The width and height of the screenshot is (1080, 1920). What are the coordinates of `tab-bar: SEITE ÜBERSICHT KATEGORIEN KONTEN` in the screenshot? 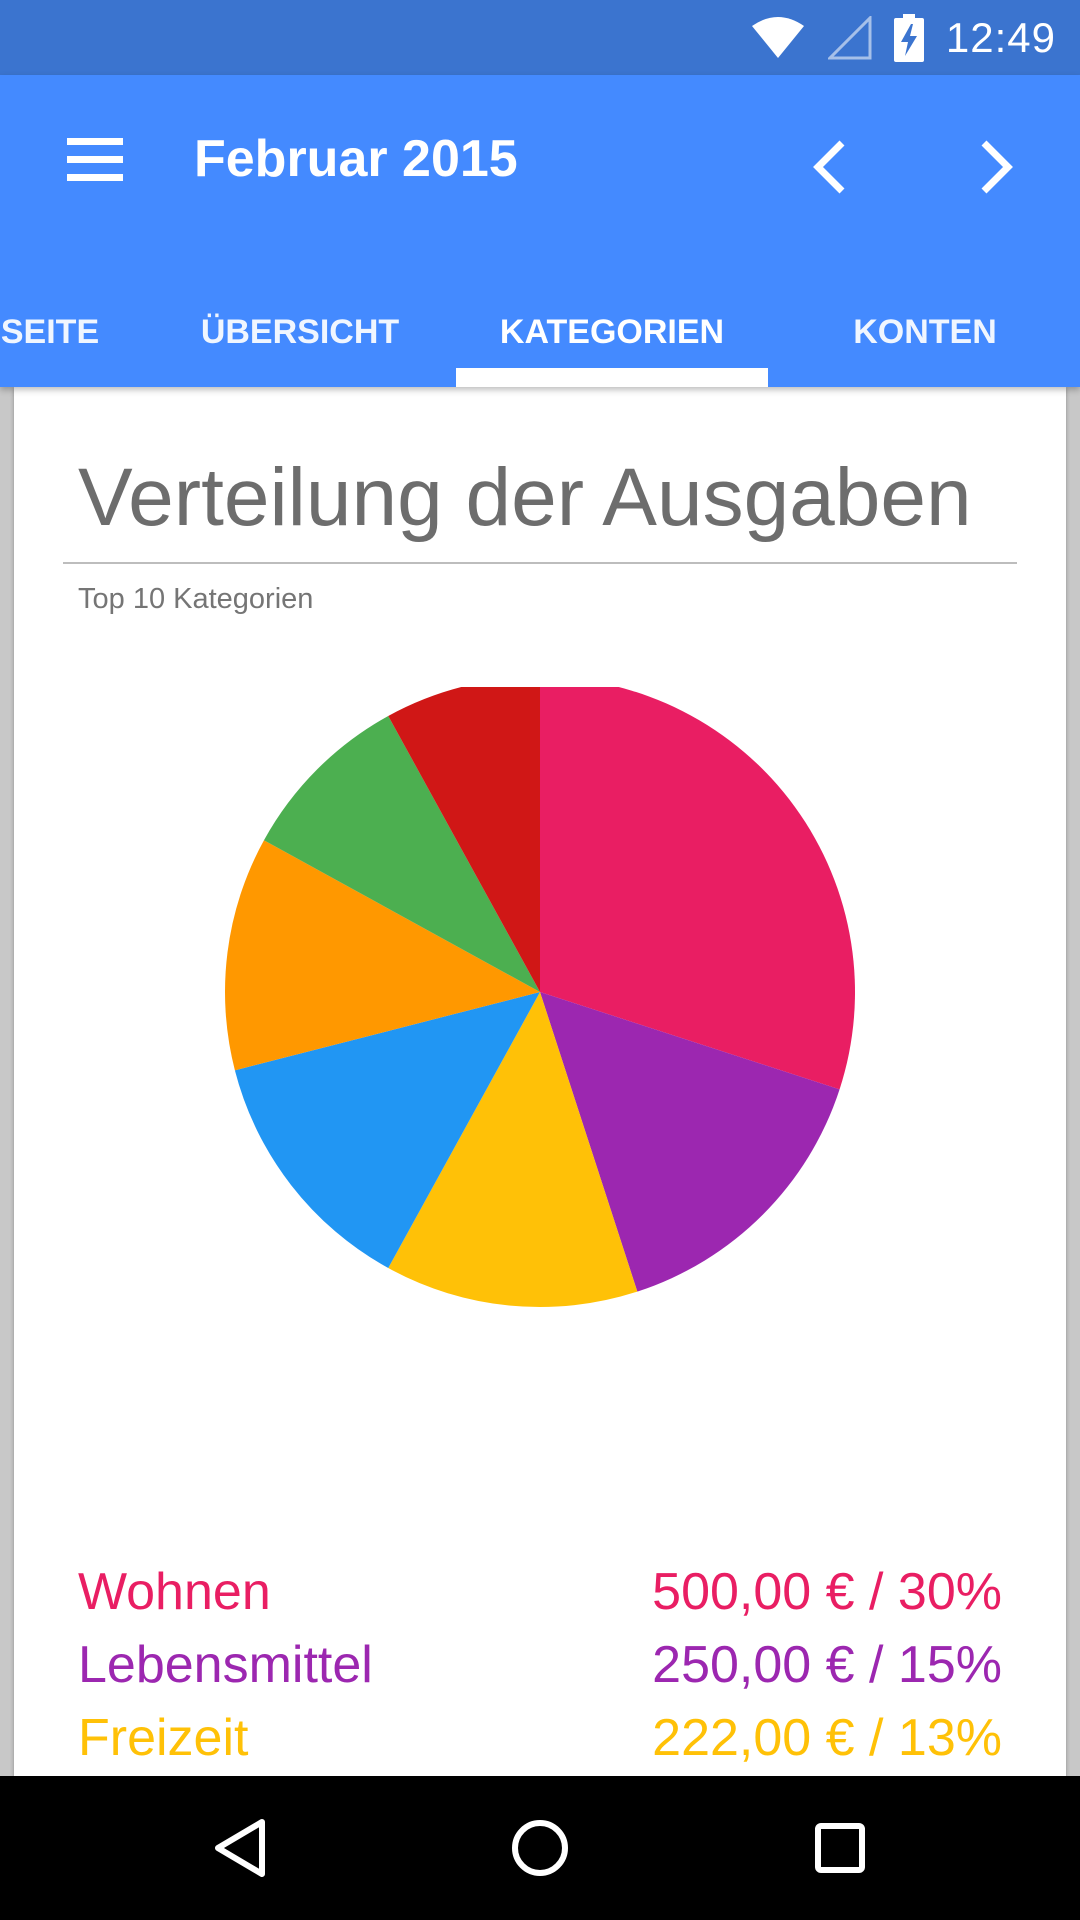 It's located at (540, 332).